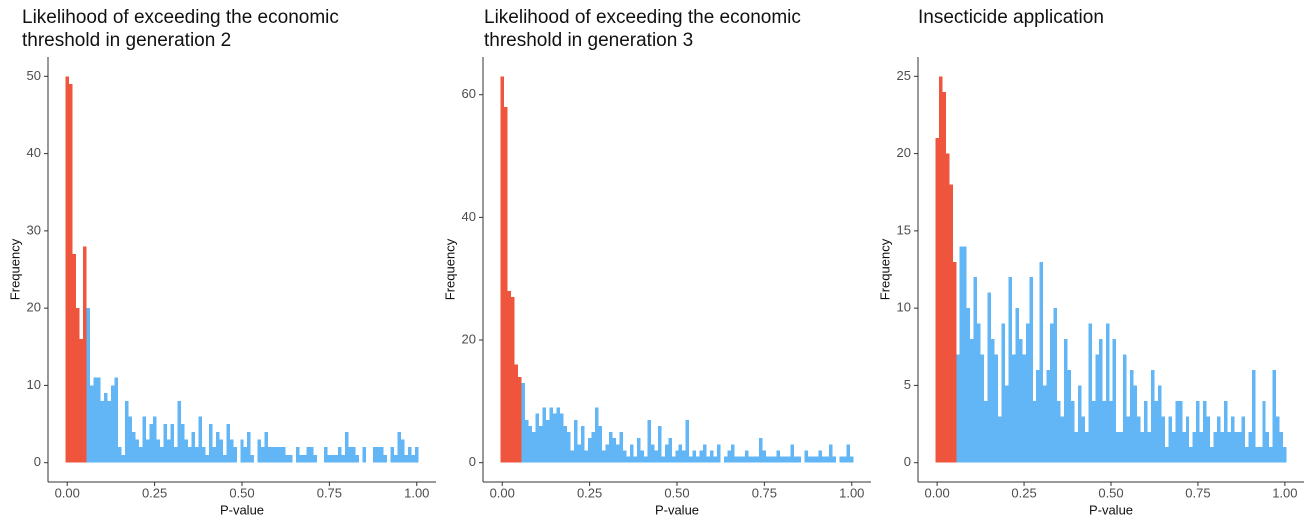  What do you see at coordinates (907, 384) in the screenshot?
I see `y-tick-label: 5` at bounding box center [907, 384].